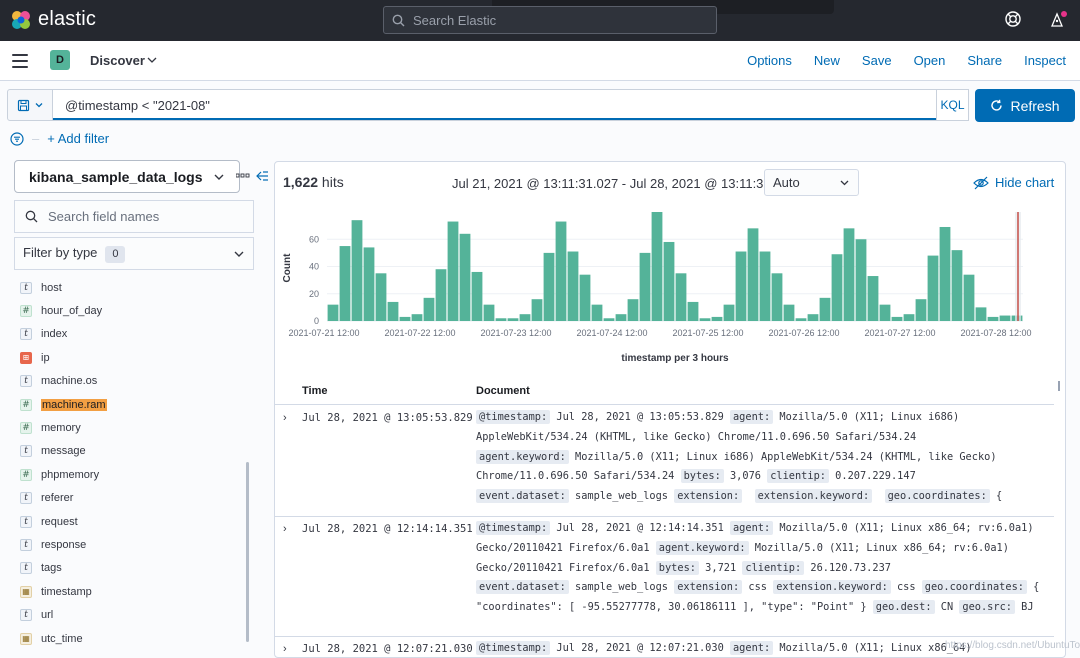  What do you see at coordinates (152, 60) in the screenshot?
I see `chevron-down-icon` at bounding box center [152, 60].